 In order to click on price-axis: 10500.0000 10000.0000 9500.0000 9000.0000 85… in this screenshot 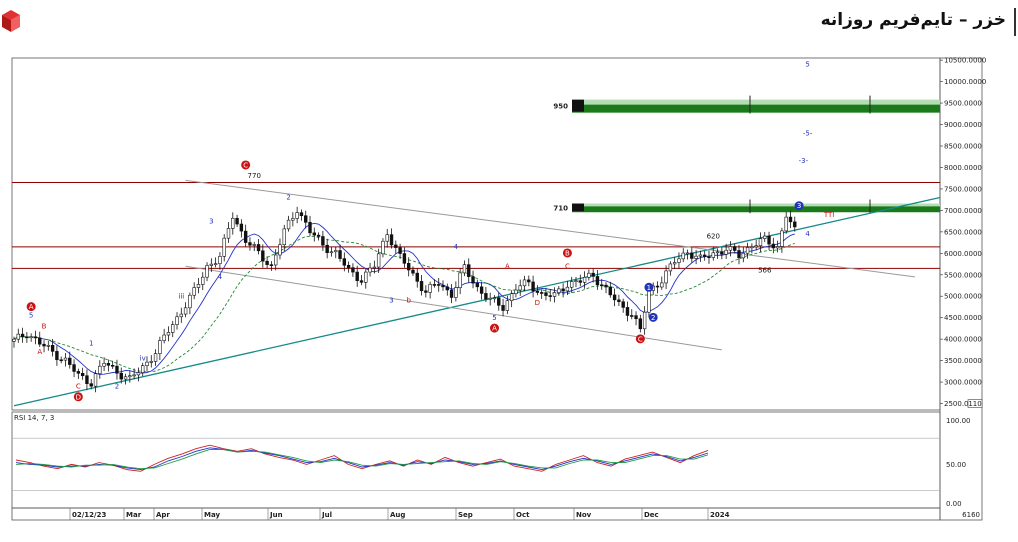, I will do `click(963, 232)`.